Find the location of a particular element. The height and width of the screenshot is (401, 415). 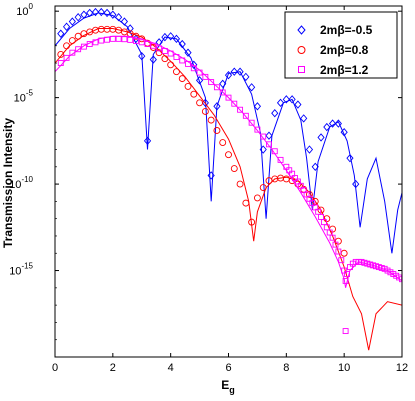

y-tick-label: 10⁰ is located at coordinates (24, 10).